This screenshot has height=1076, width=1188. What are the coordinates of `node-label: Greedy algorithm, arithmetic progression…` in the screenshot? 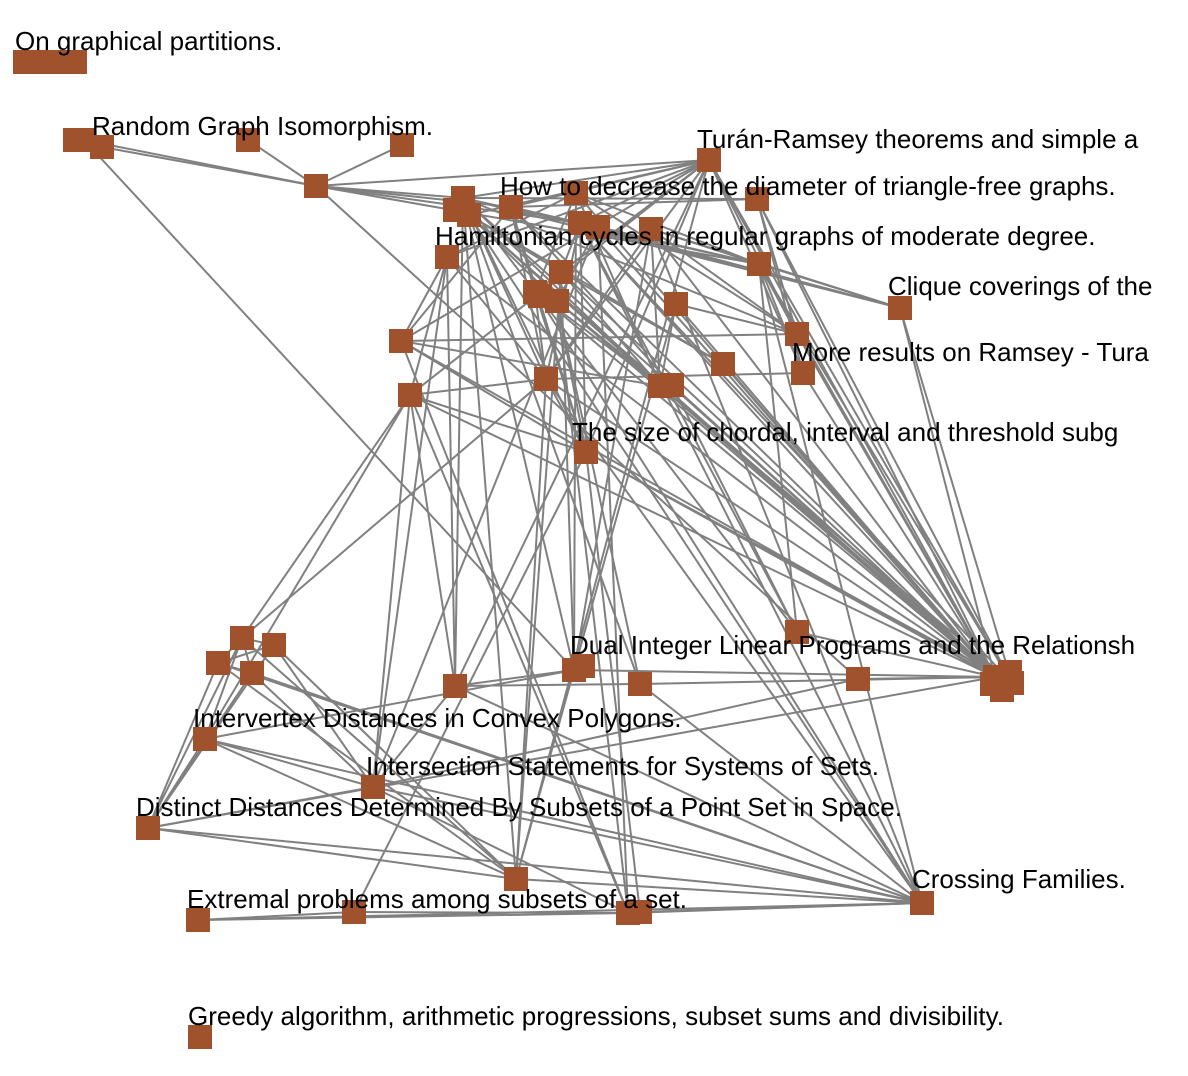 It's located at (596, 1016).